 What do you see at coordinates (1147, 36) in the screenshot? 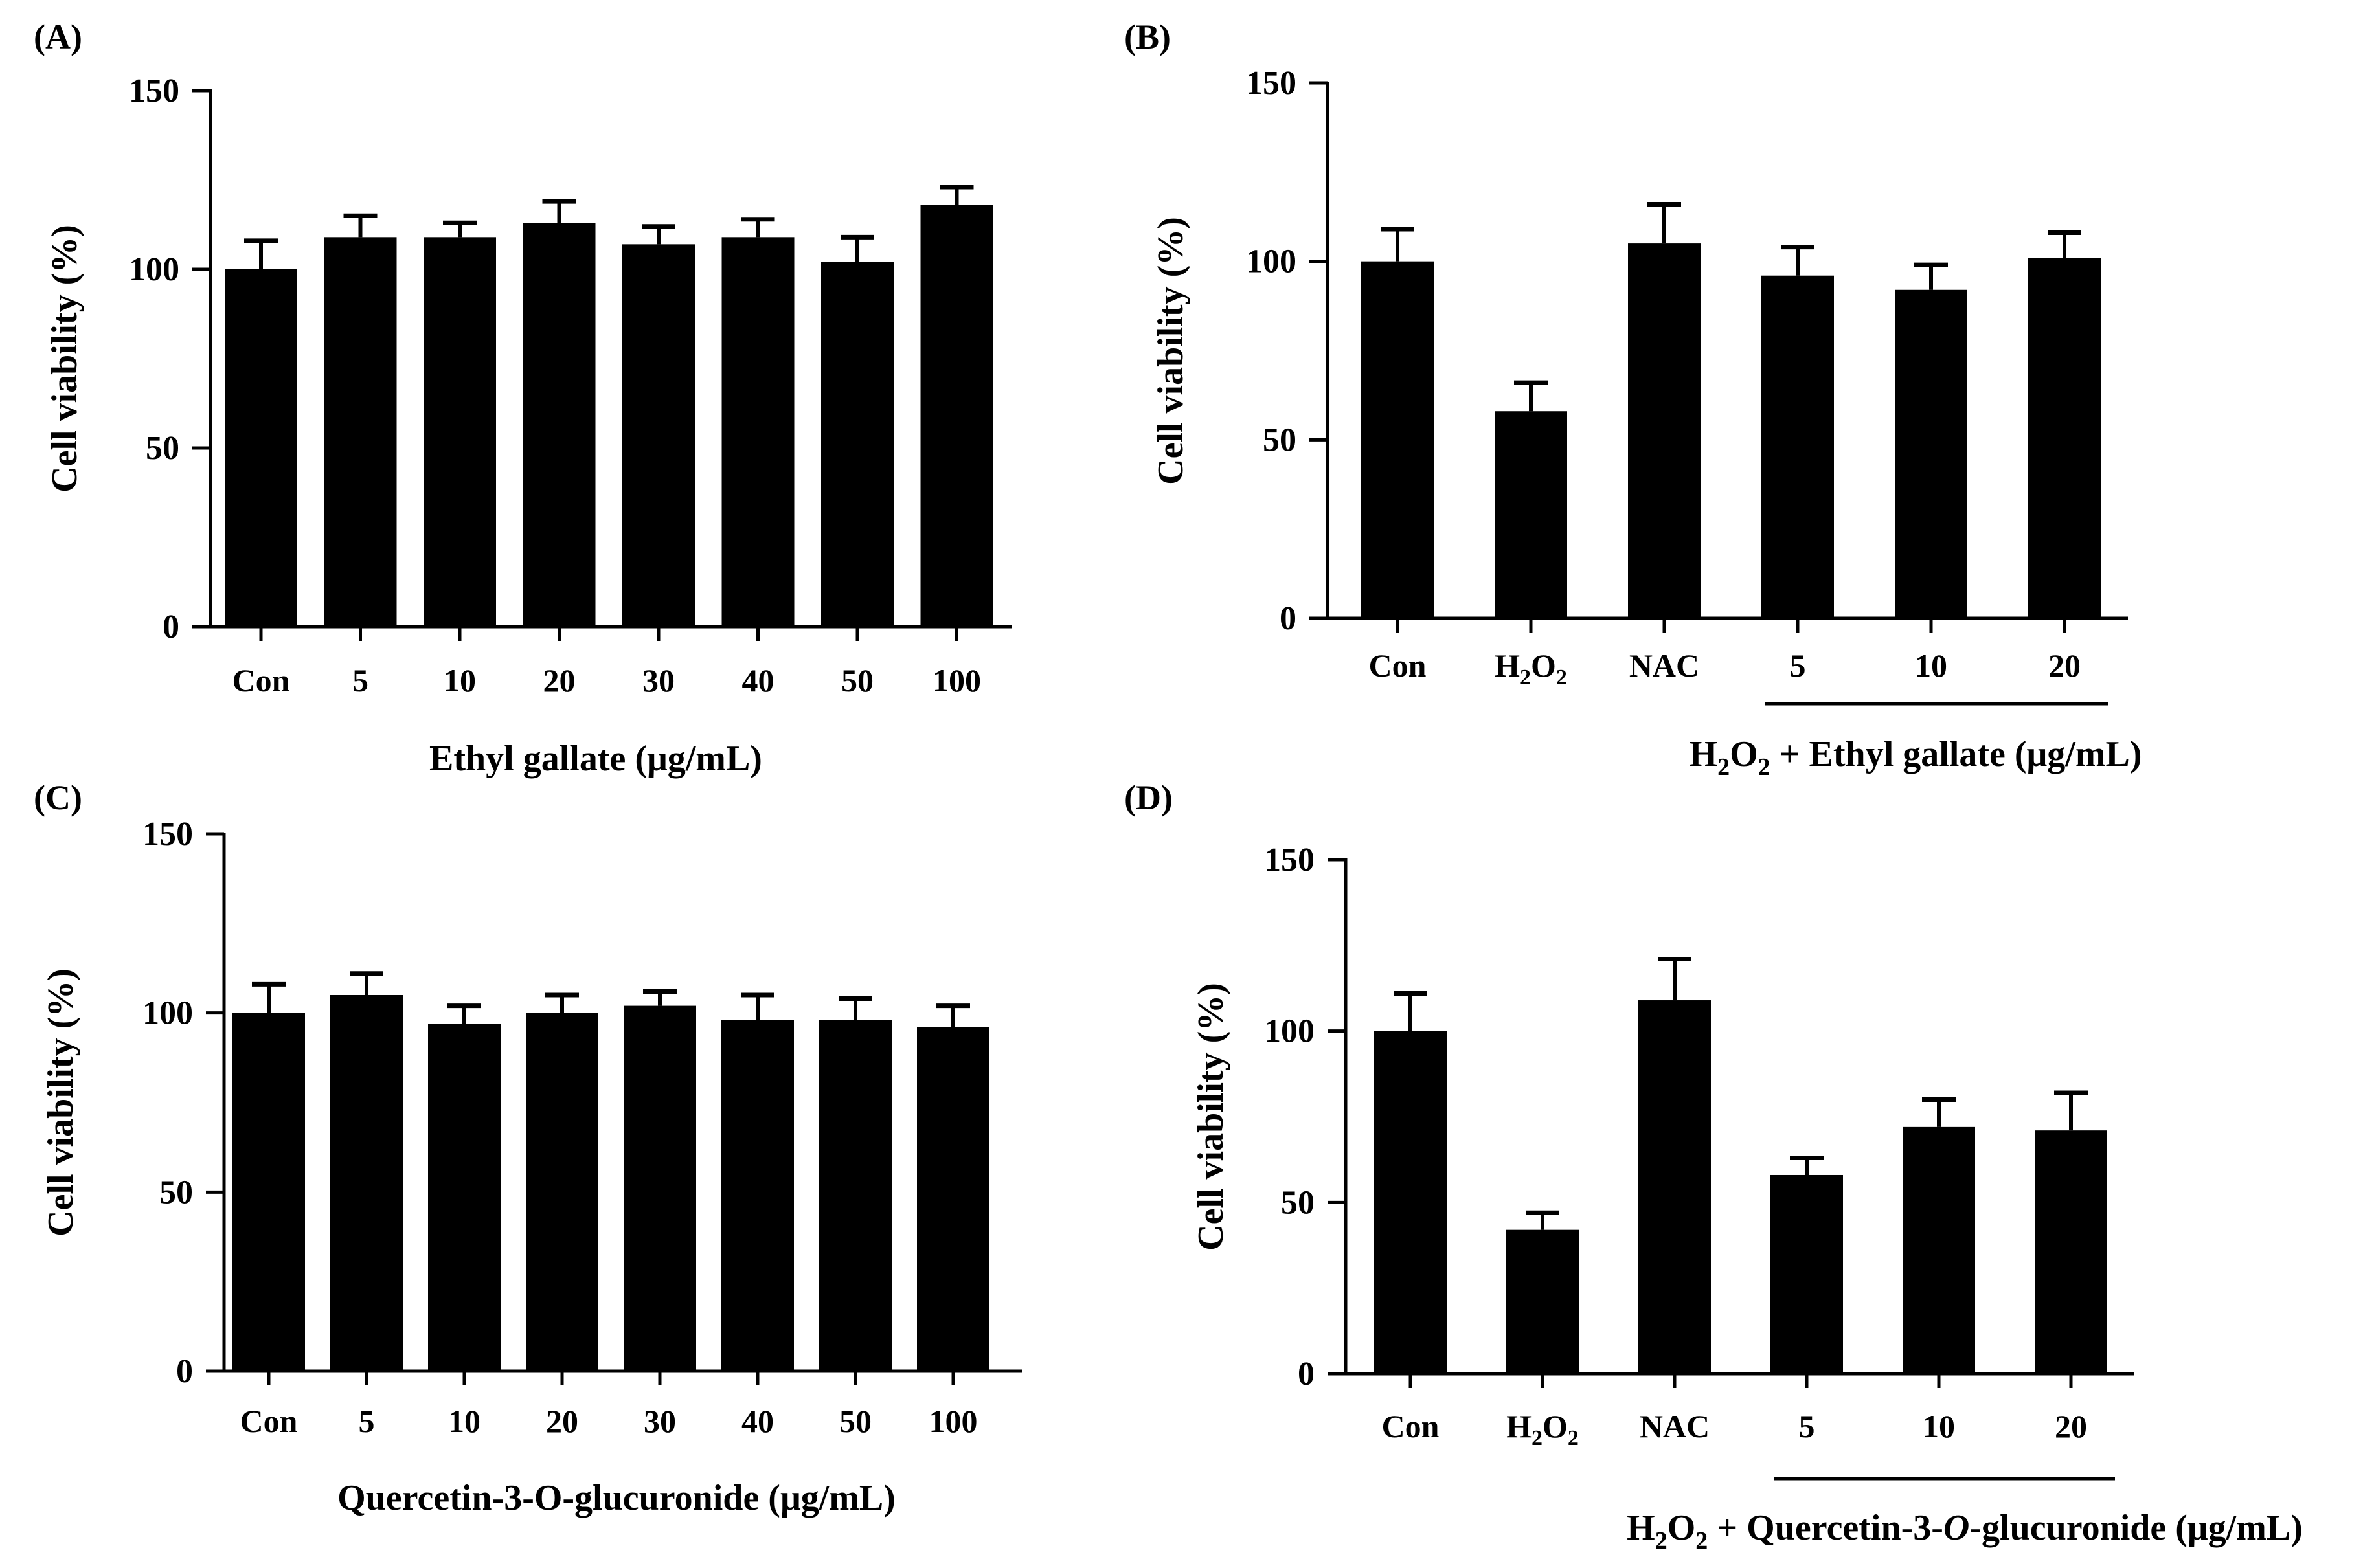
I see `panel-label: (B)` at bounding box center [1147, 36].